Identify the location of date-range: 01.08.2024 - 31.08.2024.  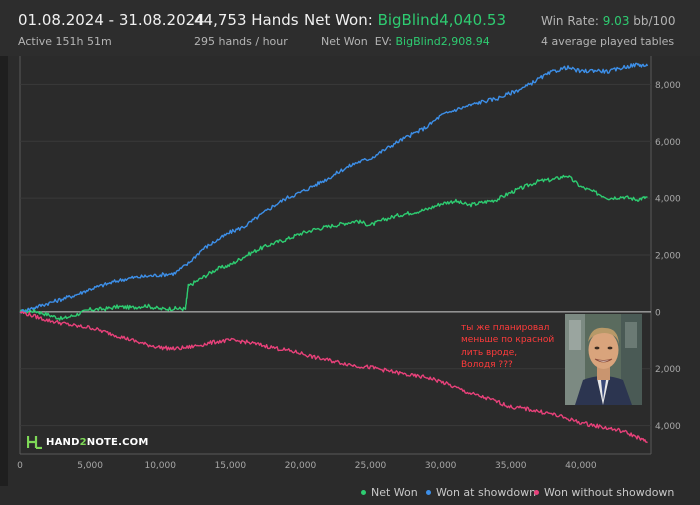
(111, 20).